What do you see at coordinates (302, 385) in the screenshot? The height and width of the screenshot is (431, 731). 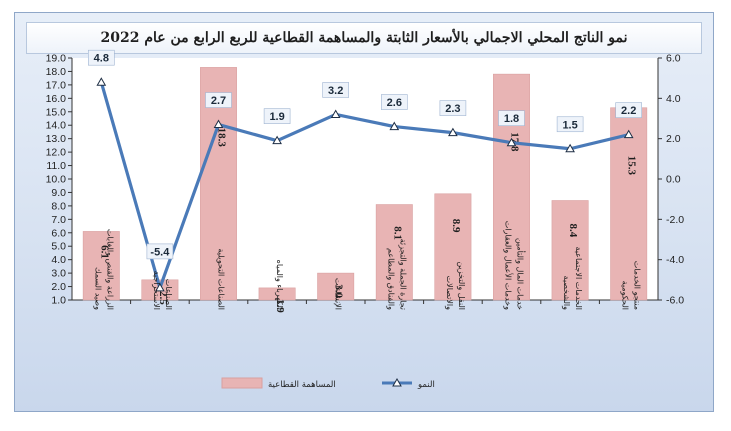 I see `legend-bar-label: المساهمة القطاعية` at bounding box center [302, 385].